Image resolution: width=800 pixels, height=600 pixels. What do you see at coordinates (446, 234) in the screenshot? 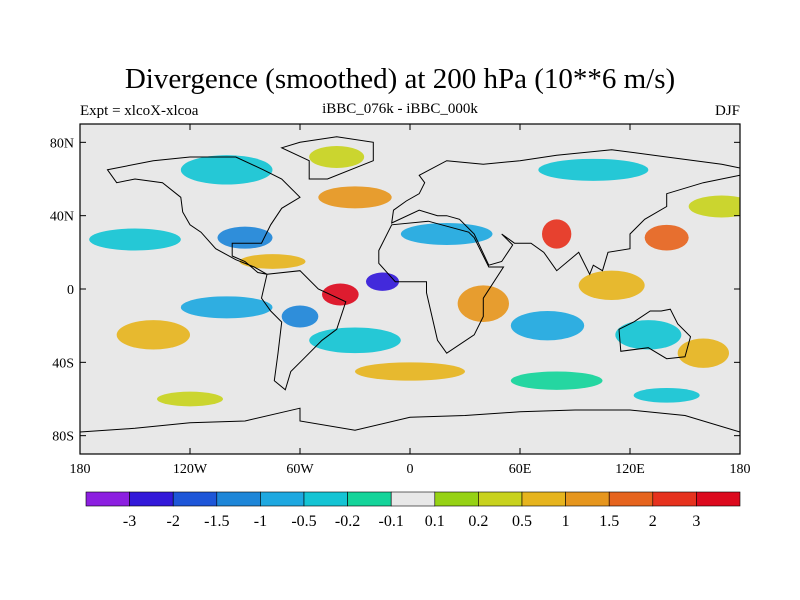
I see `field-blob-nh-band-neg` at bounding box center [446, 234].